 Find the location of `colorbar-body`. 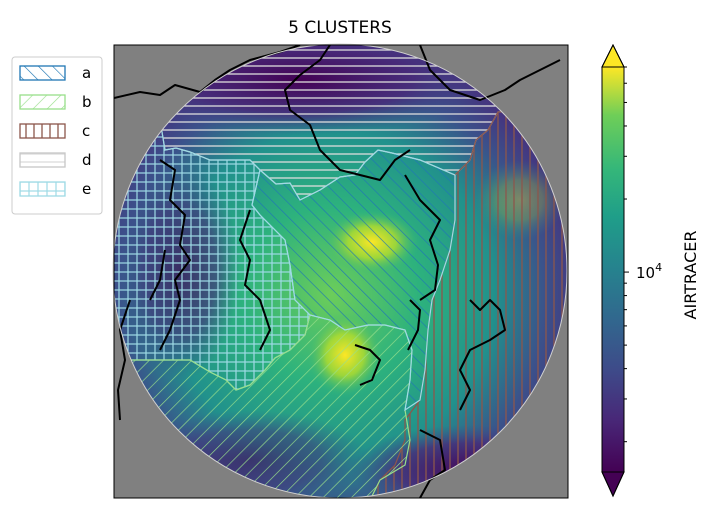

colorbar-body is located at coordinates (613, 269).